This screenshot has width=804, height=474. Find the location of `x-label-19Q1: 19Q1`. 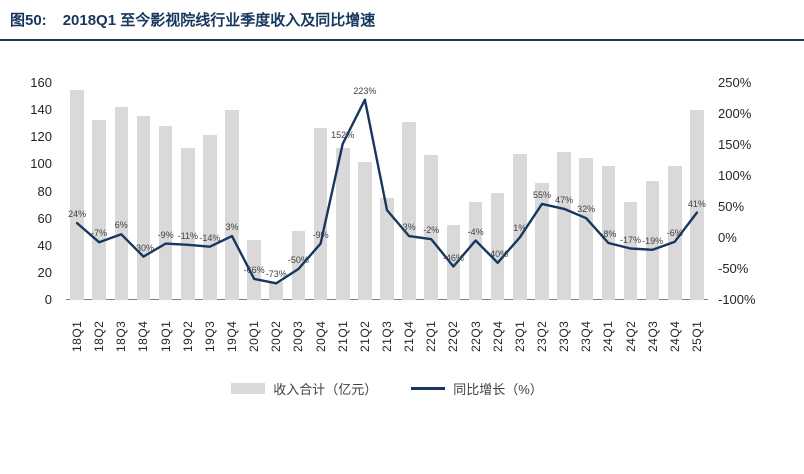

x-label-19Q1: 19Q1 is located at coordinates (165, 336).